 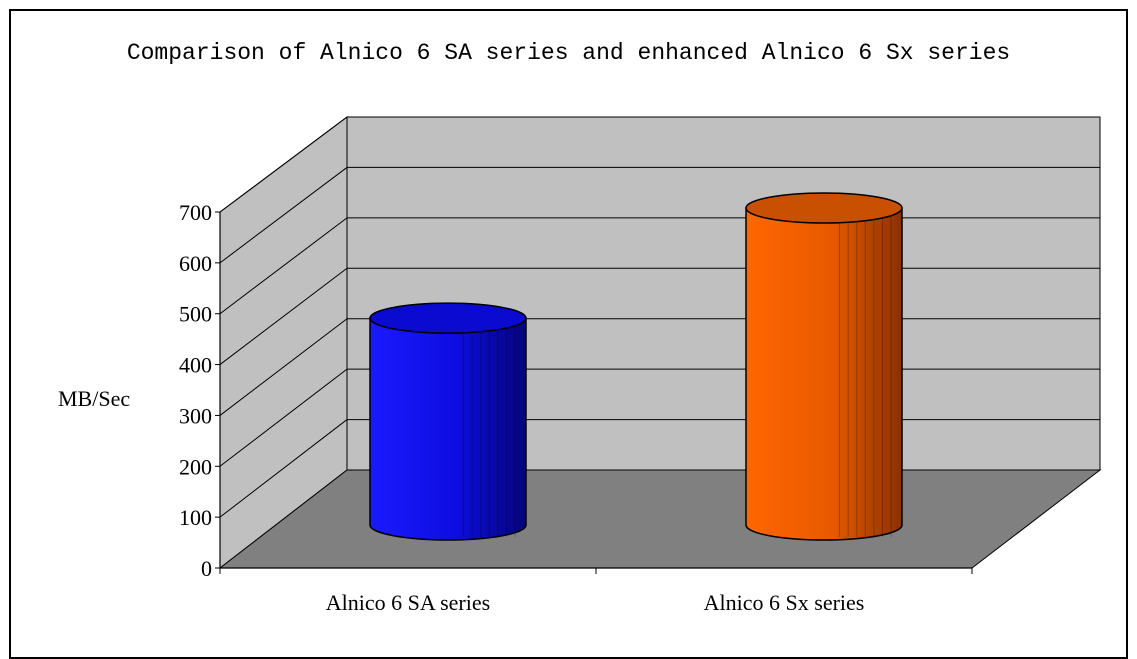 What do you see at coordinates (195, 263) in the screenshot?
I see `y-tick-label: 600` at bounding box center [195, 263].